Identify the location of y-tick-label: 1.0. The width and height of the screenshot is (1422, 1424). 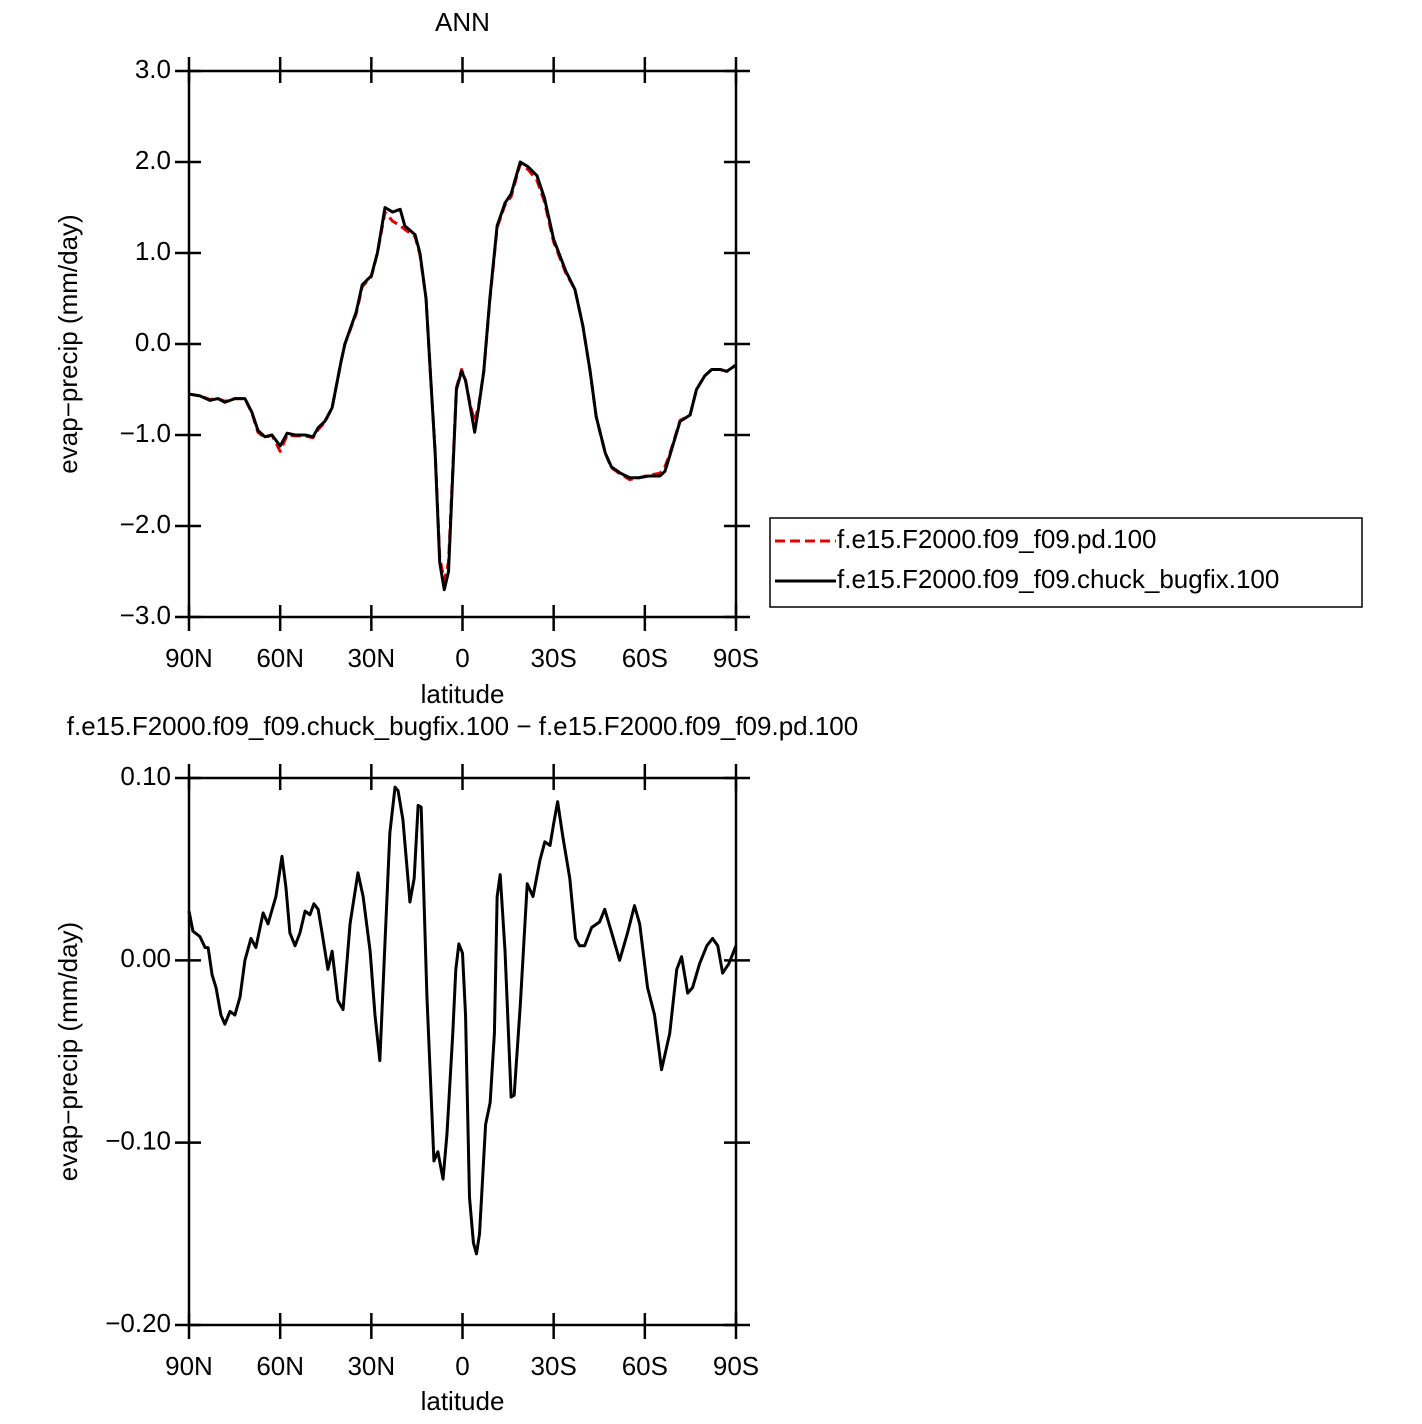
(153, 251).